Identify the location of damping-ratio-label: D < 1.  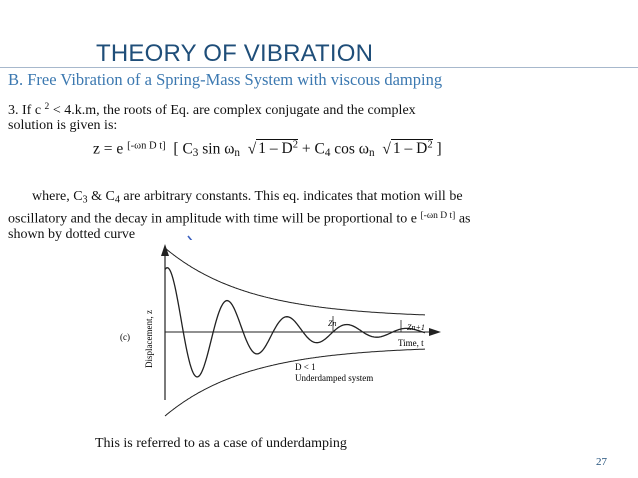
(305, 367).